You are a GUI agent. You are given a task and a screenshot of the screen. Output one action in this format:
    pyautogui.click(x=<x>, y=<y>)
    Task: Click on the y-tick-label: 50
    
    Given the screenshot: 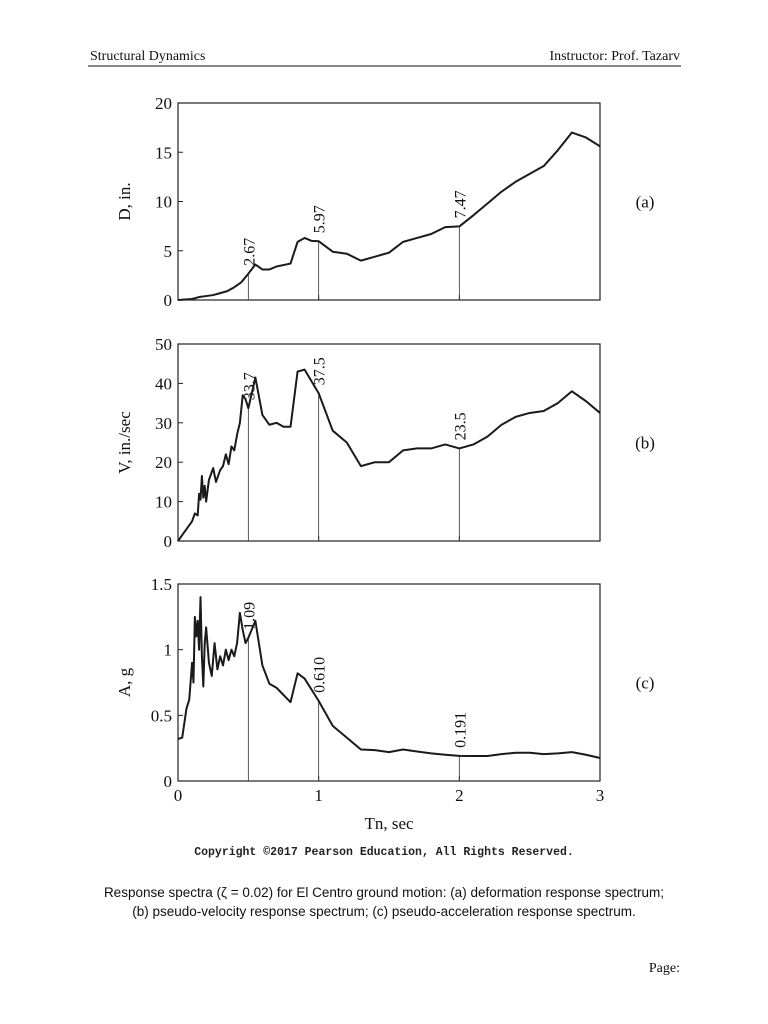 What is the action you would take?
    pyautogui.click(x=163, y=344)
    